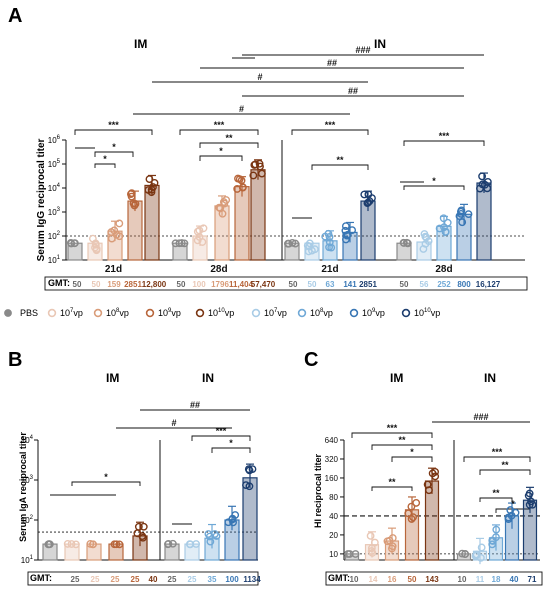 This screenshot has width=550, height=592. Describe the element at coordinates (371, 551) in the screenshot. I see `panel-c-bar-g0-s1-point` at that location.